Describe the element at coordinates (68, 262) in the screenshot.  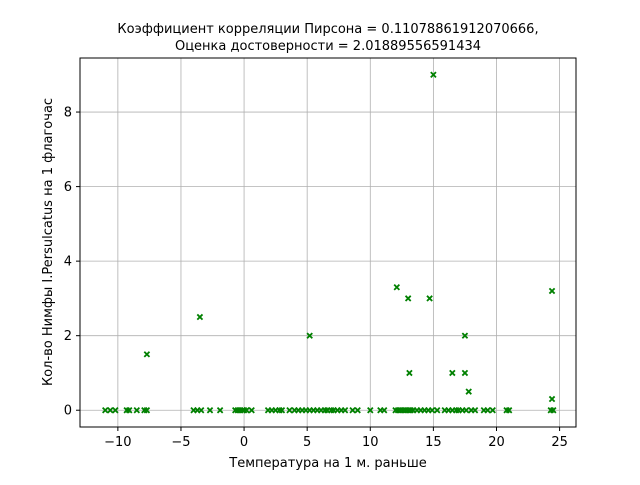
I see `y-tick-label: 4` at that location.